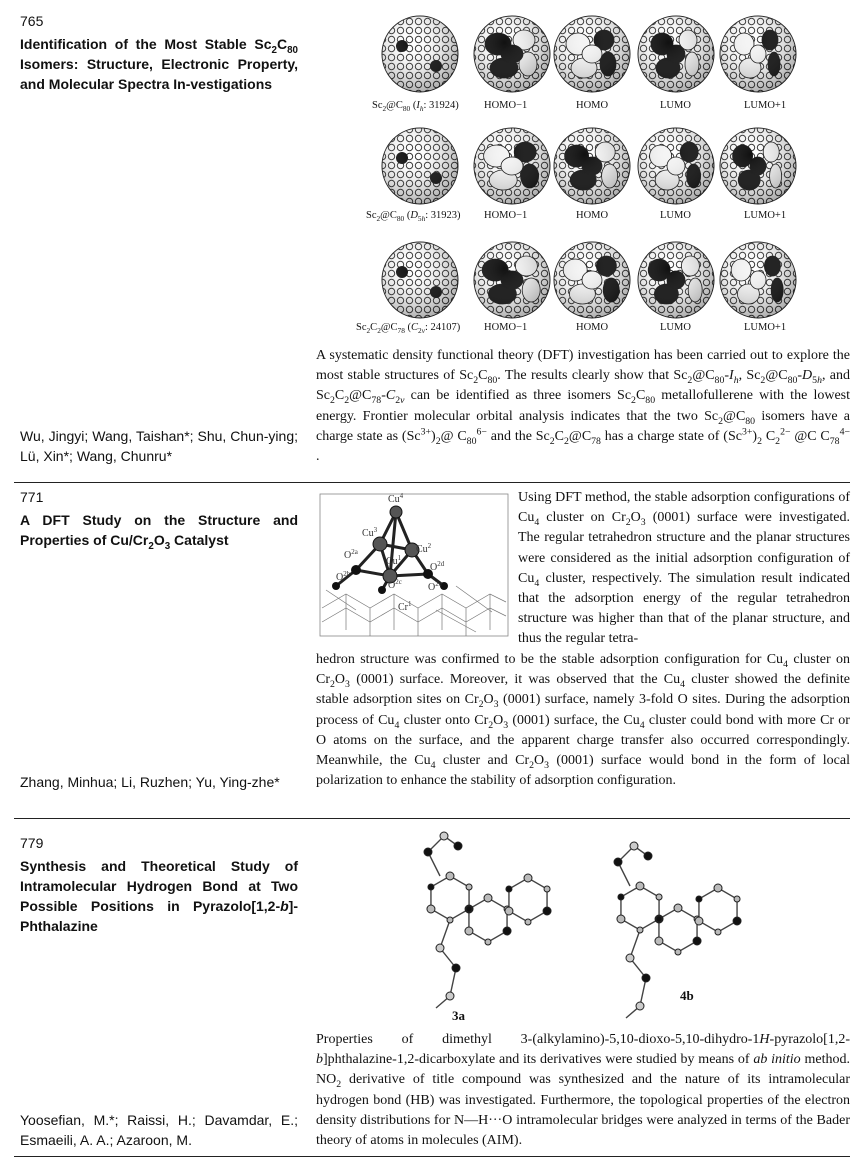  What do you see at coordinates (687, 995) in the screenshot?
I see `structure-label-4b: 4b` at bounding box center [687, 995].